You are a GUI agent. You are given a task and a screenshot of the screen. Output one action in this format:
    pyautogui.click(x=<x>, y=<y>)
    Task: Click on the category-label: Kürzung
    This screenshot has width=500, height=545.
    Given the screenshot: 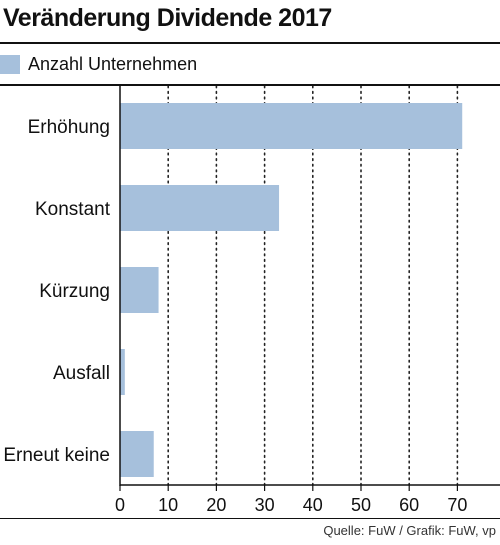 What is the action you would take?
    pyautogui.click(x=74, y=291)
    